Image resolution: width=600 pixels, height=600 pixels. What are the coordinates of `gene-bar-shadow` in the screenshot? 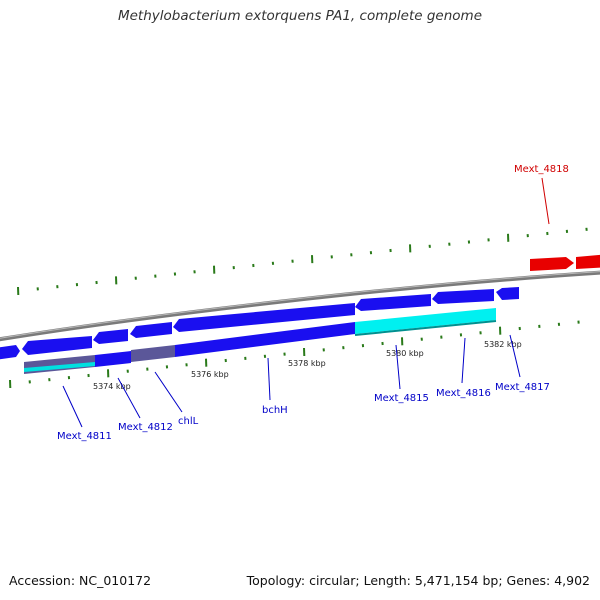 It's located at (425, 328).